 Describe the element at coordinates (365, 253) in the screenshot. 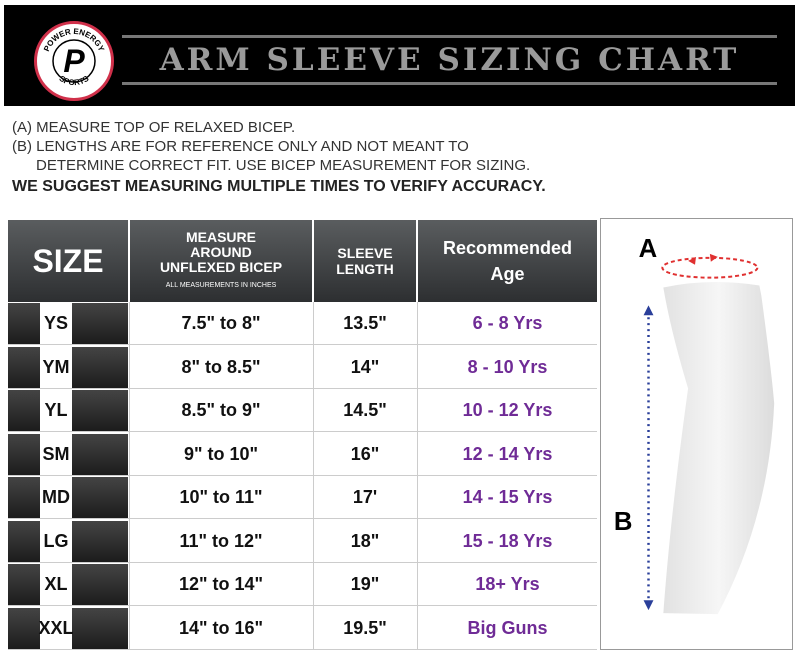

I see `header-length-line: SLEEVE` at that location.